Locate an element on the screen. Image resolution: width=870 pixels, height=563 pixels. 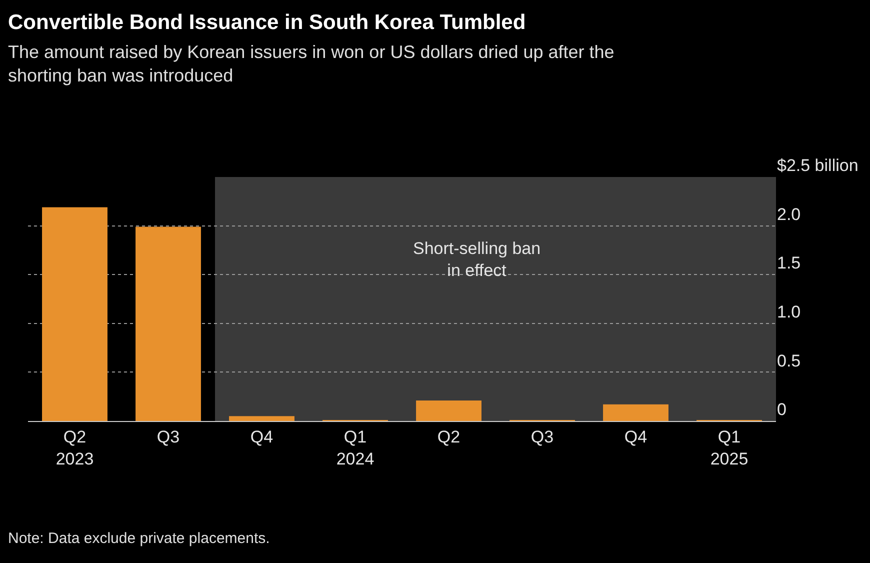
y-tick-label: 1.0 is located at coordinates (789, 312).